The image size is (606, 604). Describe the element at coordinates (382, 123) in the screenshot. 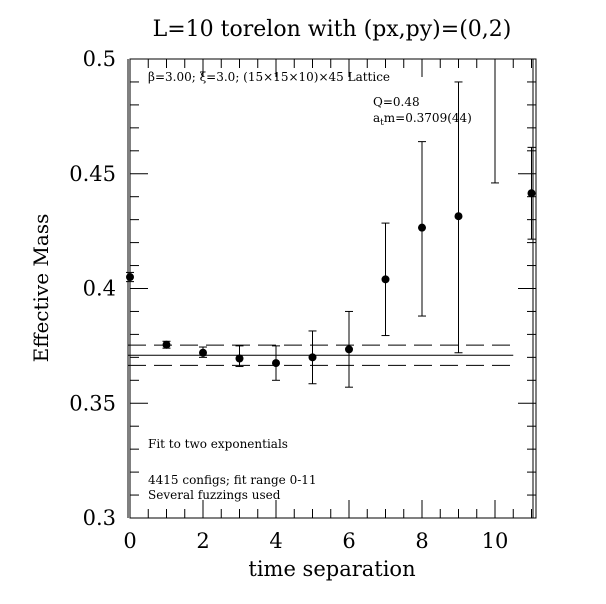

I see `mass-subscript: t` at that location.